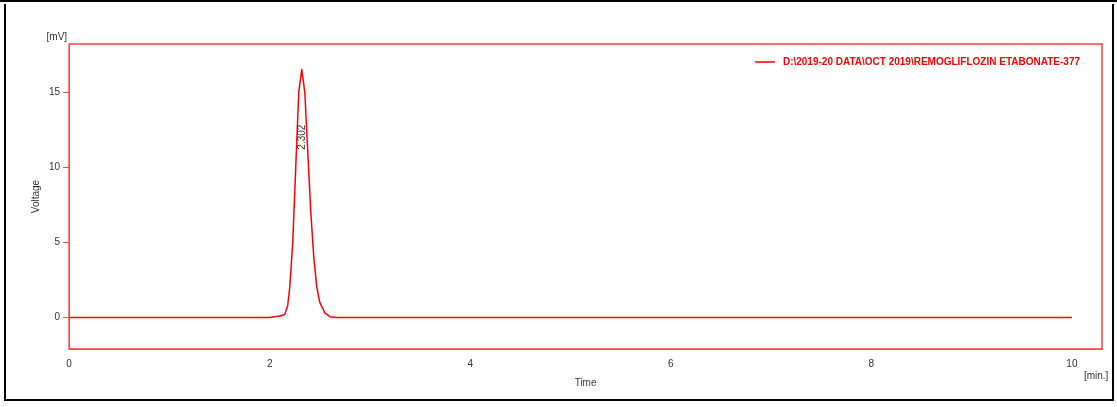 The width and height of the screenshot is (1117, 407). I want to click on annotation: 2.302, so click(301, 137).